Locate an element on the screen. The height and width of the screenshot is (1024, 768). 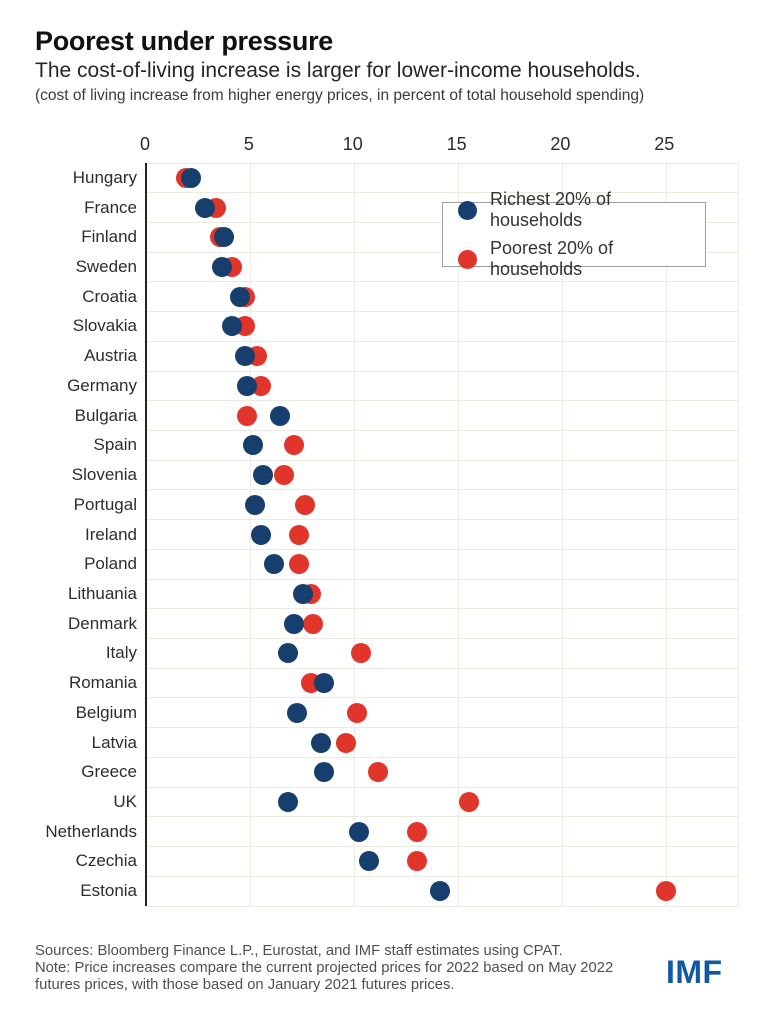
country-label: France is located at coordinates (110, 207).